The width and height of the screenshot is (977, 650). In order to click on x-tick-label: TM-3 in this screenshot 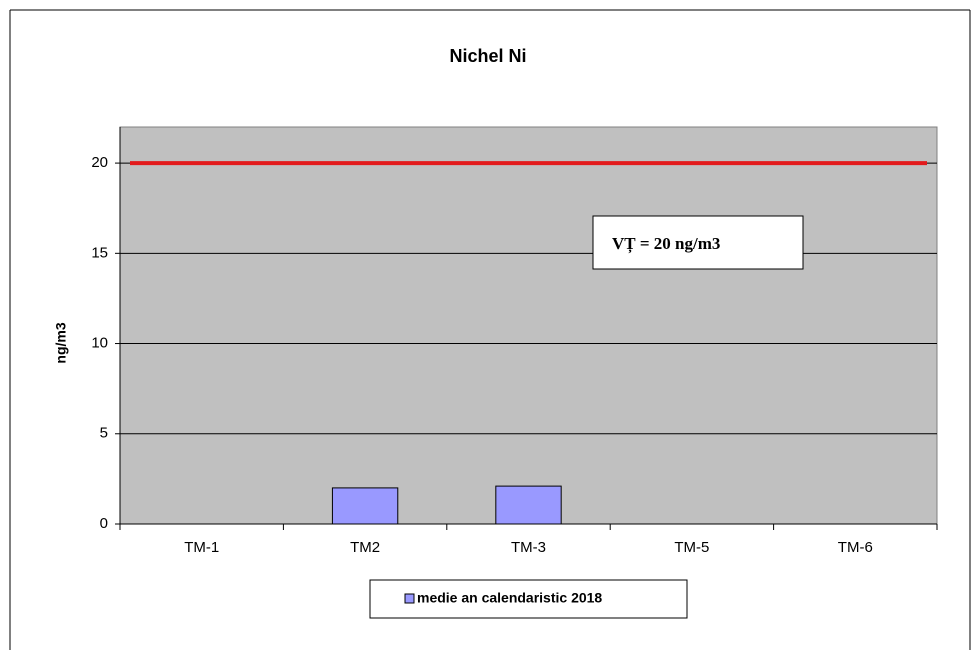, I will do `click(528, 547)`.